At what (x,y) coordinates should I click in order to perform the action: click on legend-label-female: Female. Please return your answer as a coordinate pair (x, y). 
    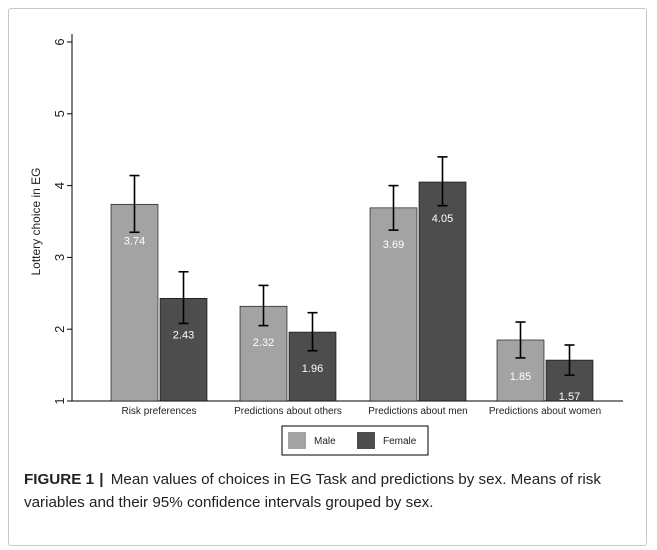
    Looking at the image, I should click on (400, 441).